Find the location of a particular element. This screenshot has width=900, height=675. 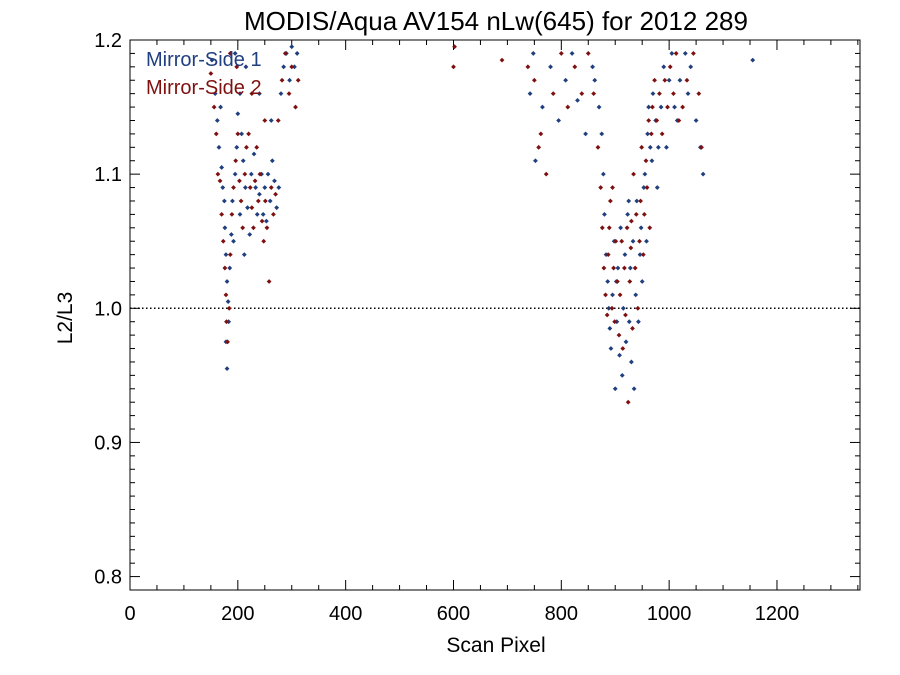

x-axis-label: Scan Pixel is located at coordinates (495, 645).